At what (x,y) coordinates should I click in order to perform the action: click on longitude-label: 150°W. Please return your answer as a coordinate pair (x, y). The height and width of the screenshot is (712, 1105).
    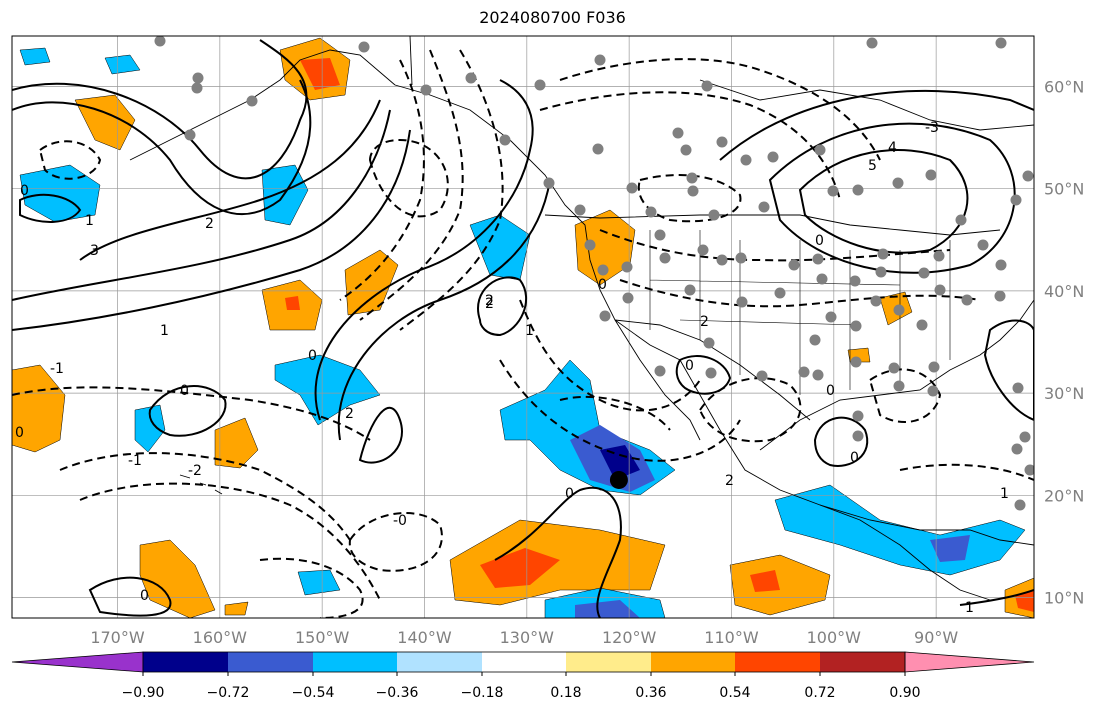
    Looking at the image, I should click on (322, 637).